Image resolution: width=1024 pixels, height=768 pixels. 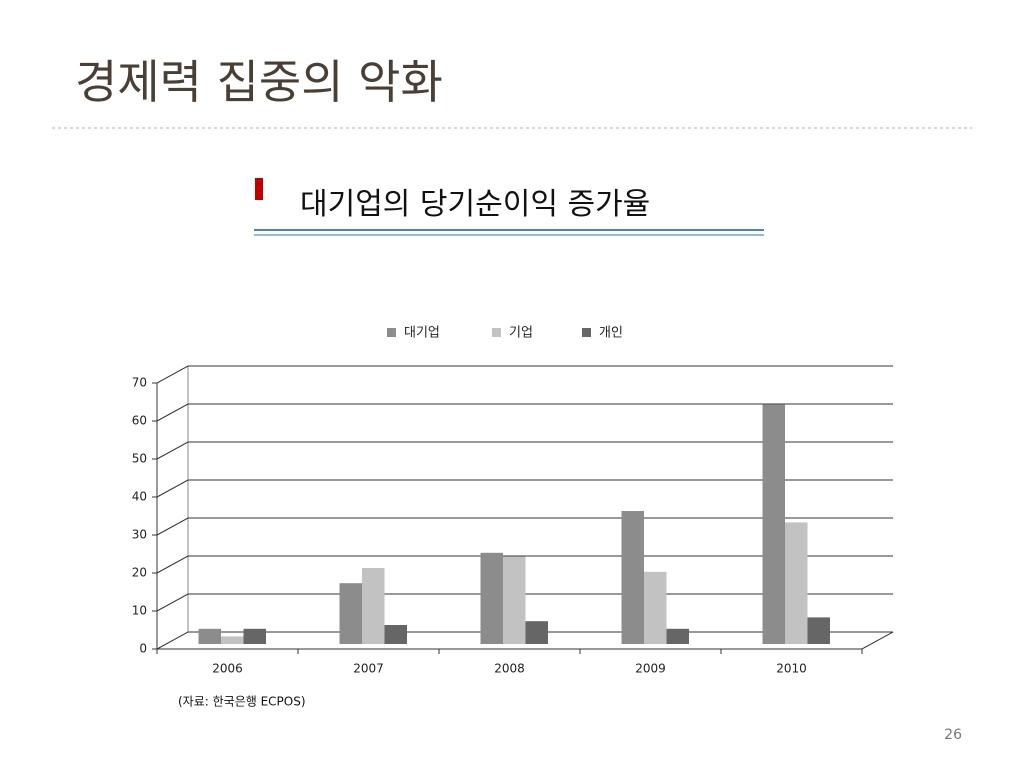 I want to click on chart-subtitle: 대기업의 당기순이익 증가율, so click(x=475, y=204).